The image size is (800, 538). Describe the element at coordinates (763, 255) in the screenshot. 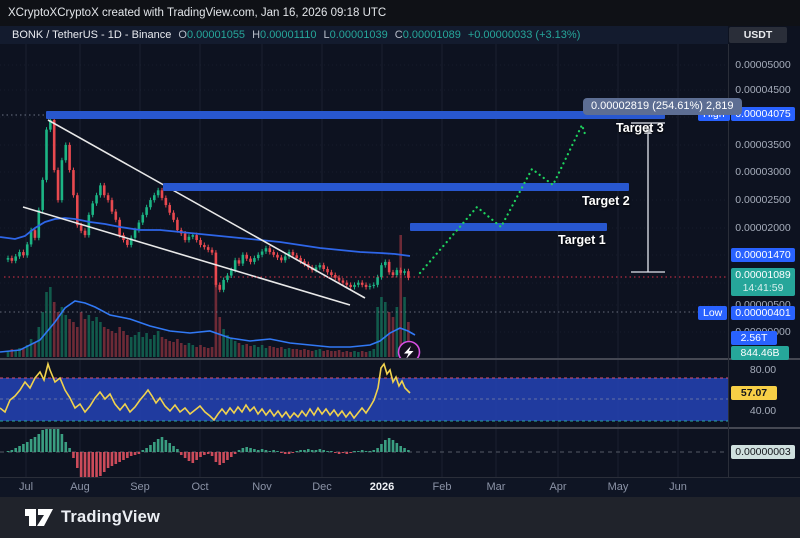

I see `ma-price-label: 0.00001470` at that location.